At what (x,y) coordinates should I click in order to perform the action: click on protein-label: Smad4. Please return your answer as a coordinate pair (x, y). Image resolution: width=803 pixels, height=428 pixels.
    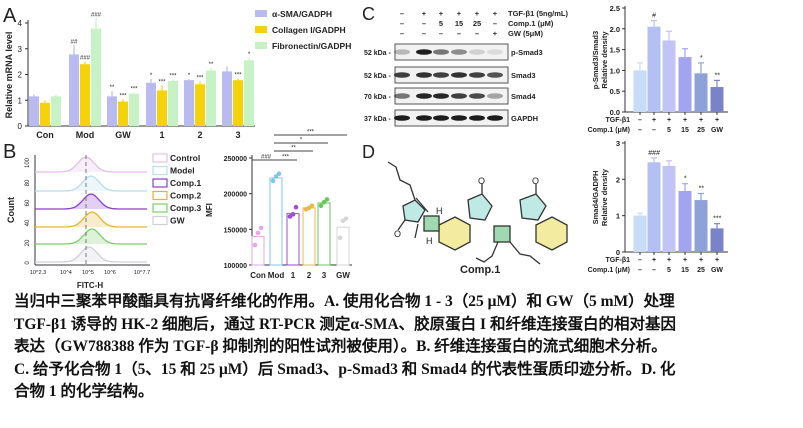
    Looking at the image, I should click on (523, 96).